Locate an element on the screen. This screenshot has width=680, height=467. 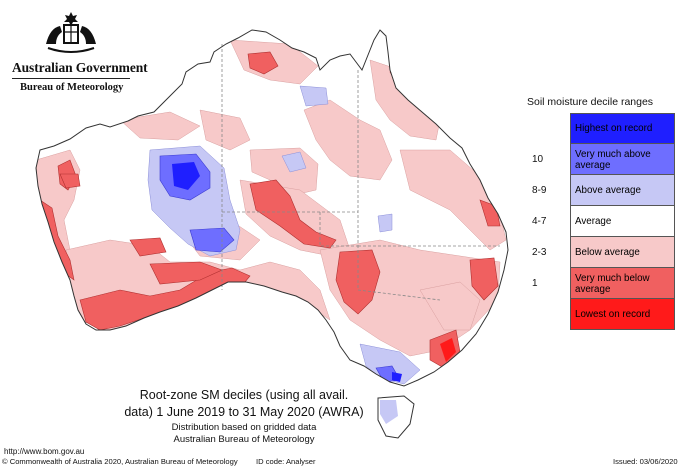
legend-row: 10 Very much above average is located at coordinates (603, 159).